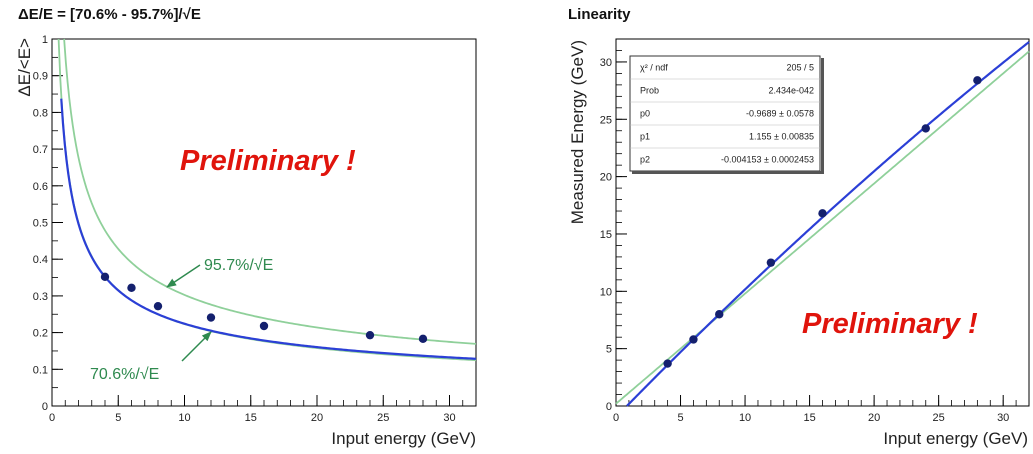  I want to click on right-y-tick-label: 15, so click(606, 235).